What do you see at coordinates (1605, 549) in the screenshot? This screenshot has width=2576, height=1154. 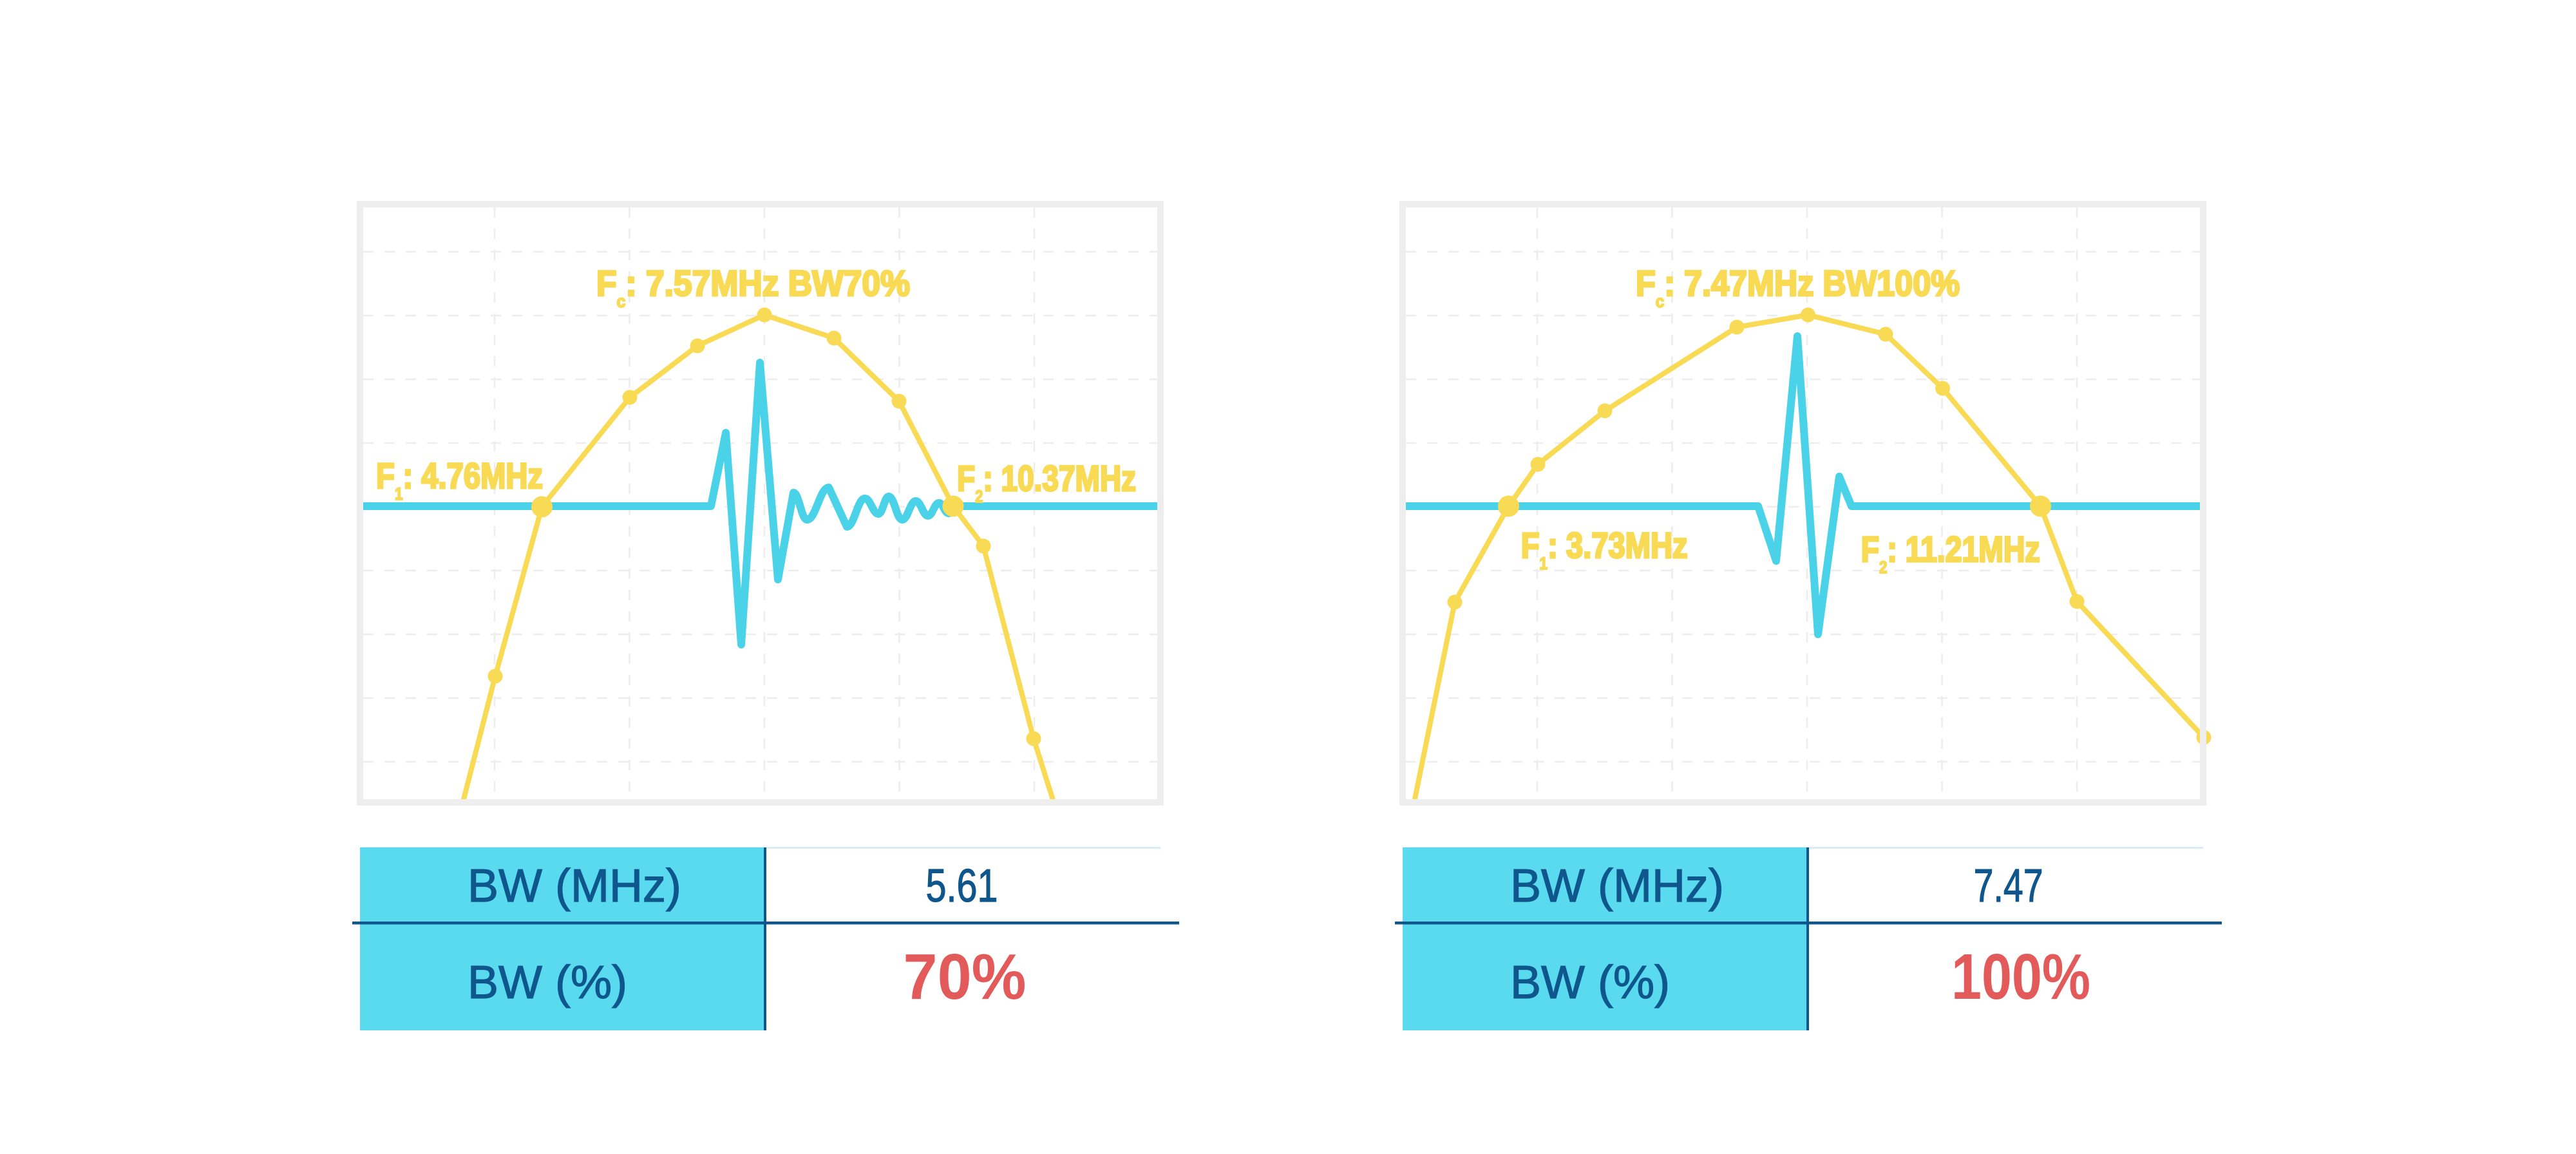 I see `svg-text: F1: 3.73MHz` at bounding box center [1605, 549].